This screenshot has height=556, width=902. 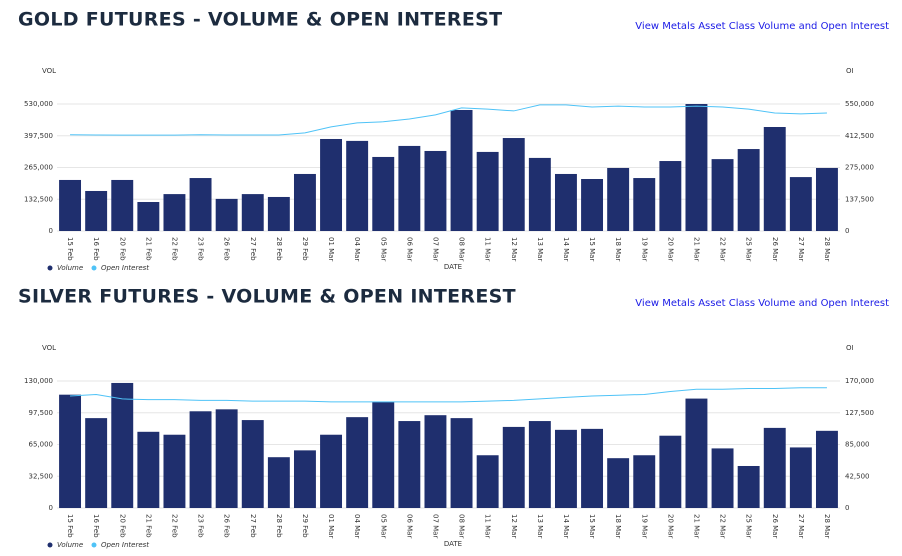 What do you see at coordinates (38, 168) in the screenshot?
I see `y-tick-label: 265,000` at bounding box center [38, 168].